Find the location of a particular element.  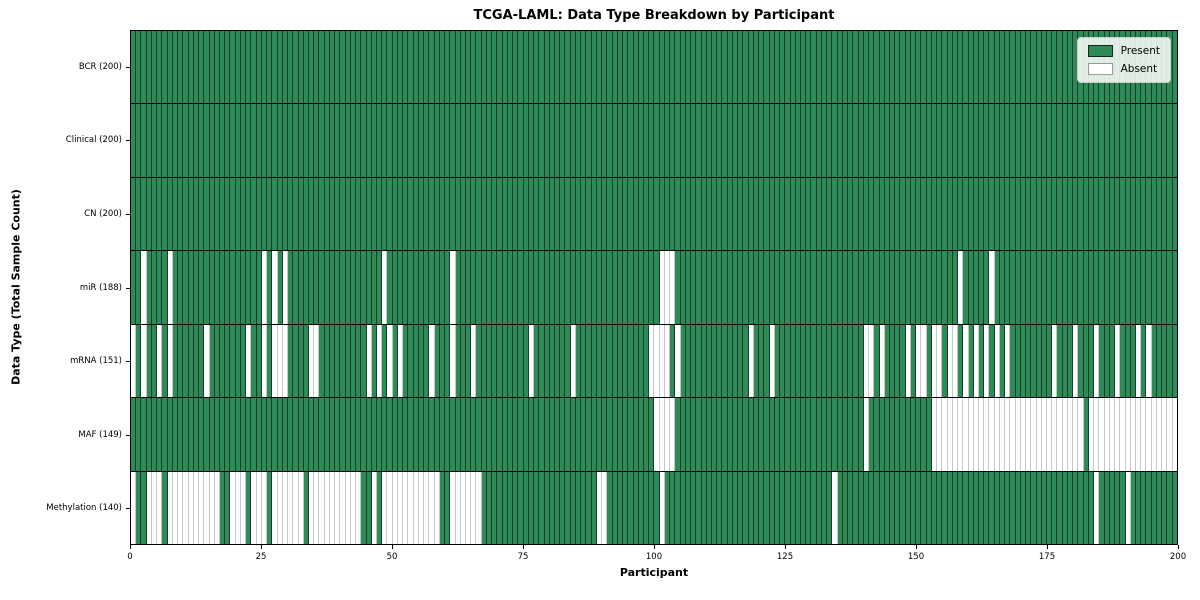

y-tick-label: mRNA (151) is located at coordinates (96, 361).